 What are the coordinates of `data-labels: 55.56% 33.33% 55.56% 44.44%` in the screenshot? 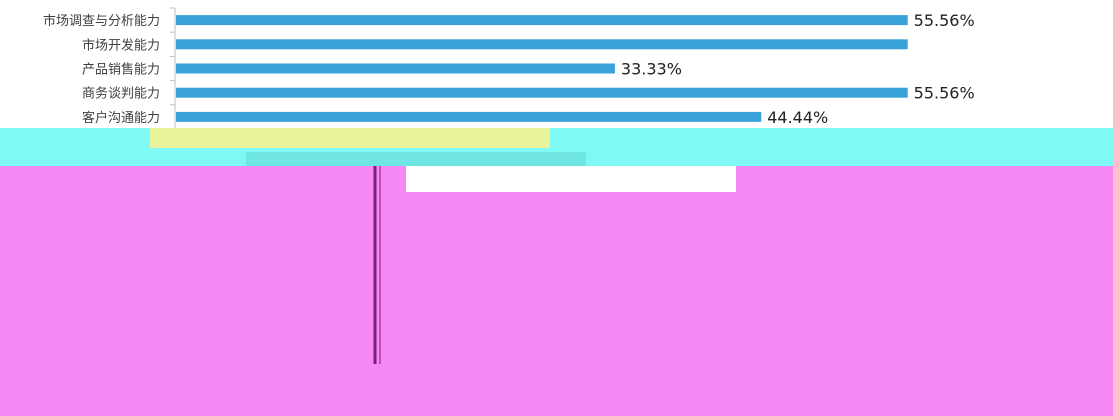 It's located at (798, 69).